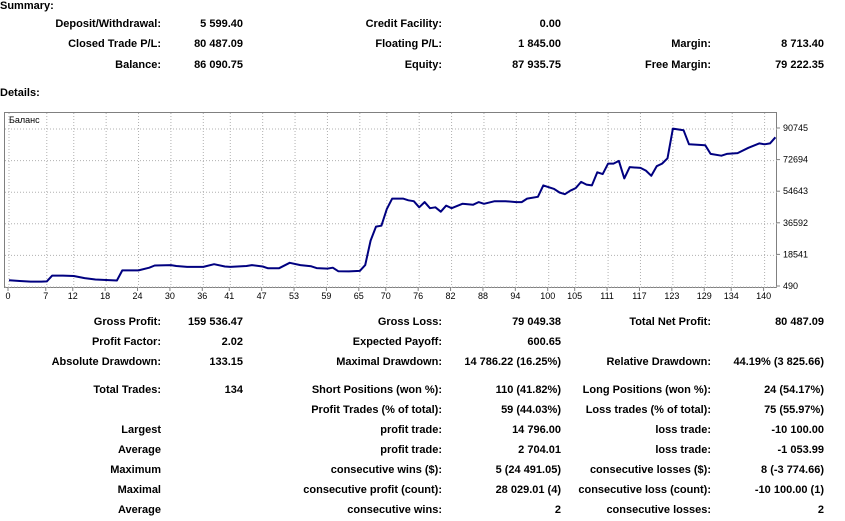 This screenshot has width=845, height=521. Describe the element at coordinates (45, 296) in the screenshot. I see `x-tick-label: 7` at that location.